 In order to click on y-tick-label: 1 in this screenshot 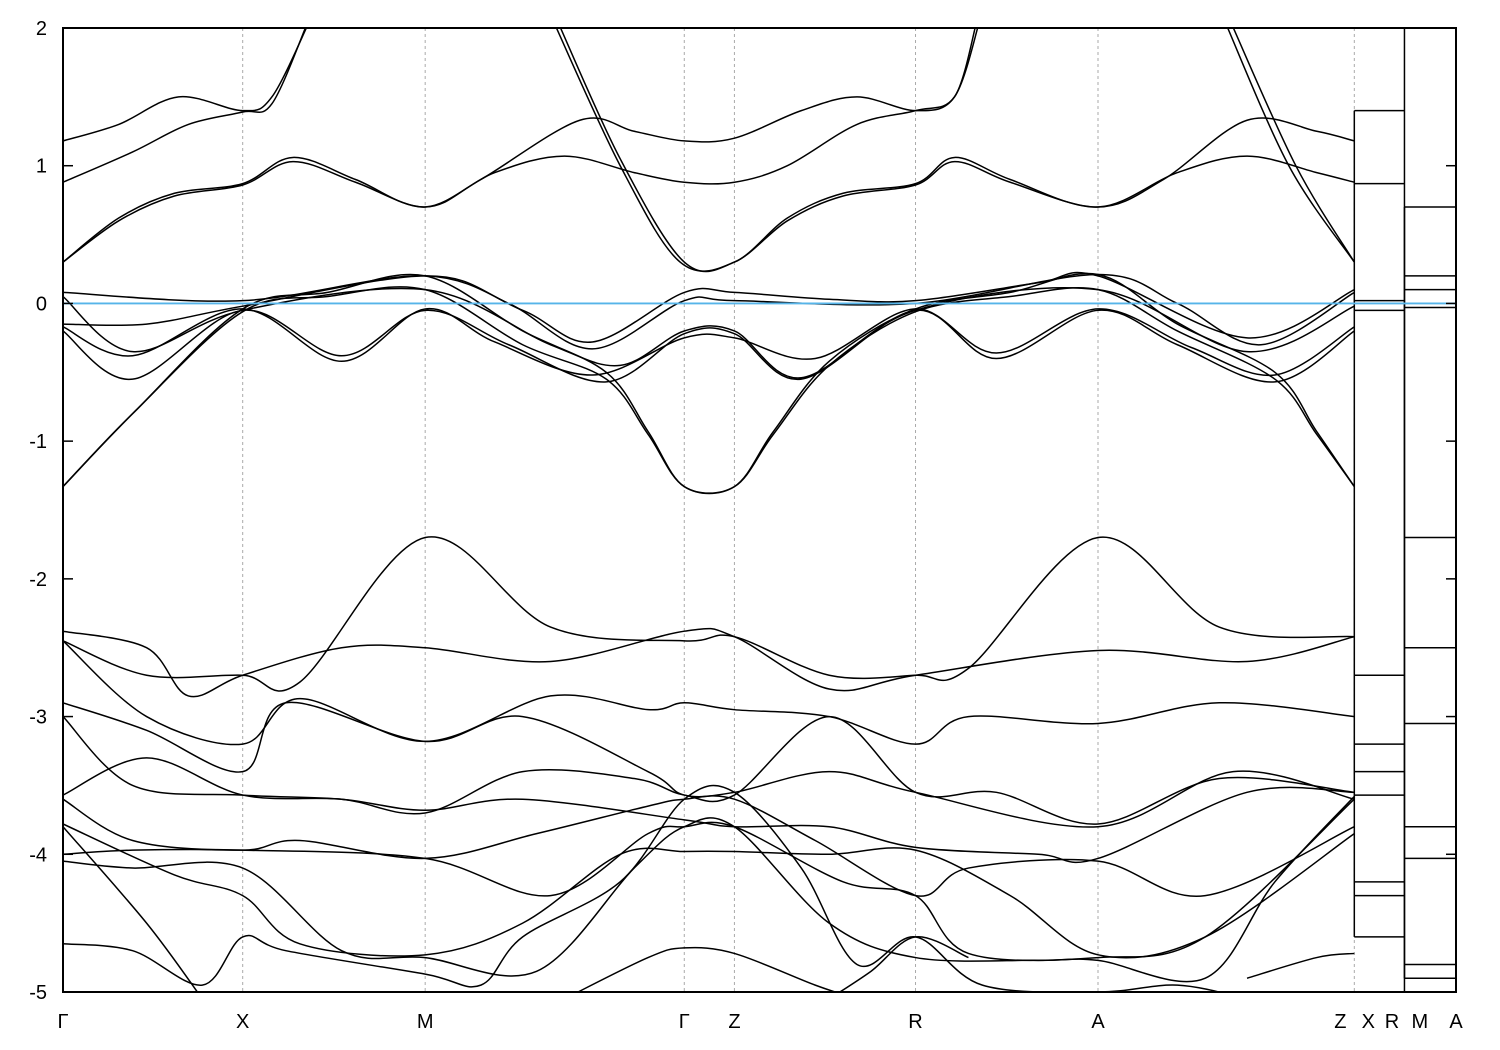, I will do `click(41, 167)`.